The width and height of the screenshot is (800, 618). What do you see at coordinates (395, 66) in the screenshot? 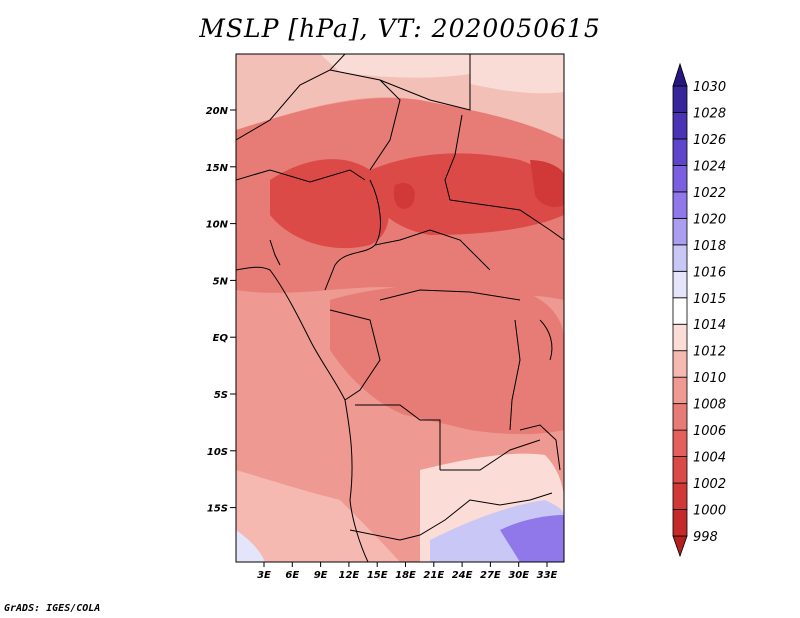
I see `libya-high-zone` at bounding box center [395, 66].